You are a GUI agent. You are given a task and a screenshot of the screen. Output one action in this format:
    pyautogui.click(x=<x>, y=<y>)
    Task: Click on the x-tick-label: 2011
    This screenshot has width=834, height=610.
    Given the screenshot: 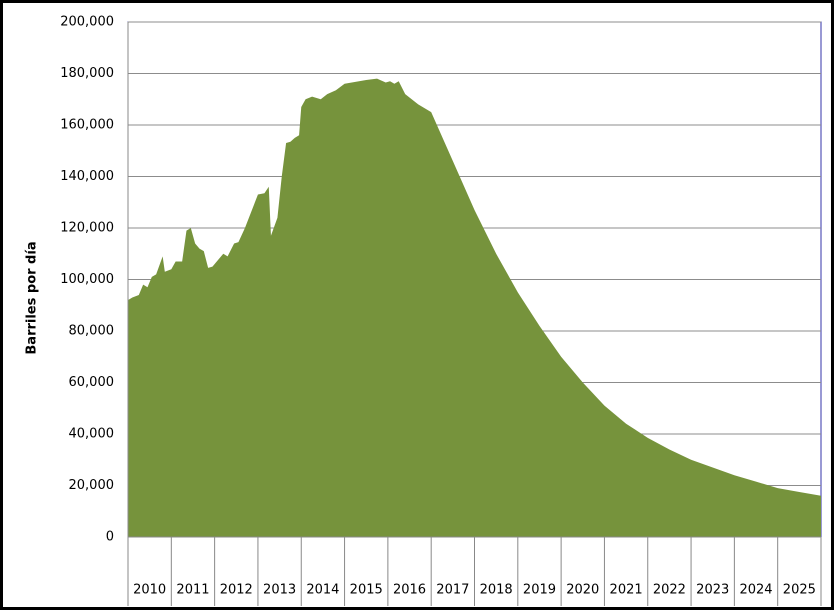 What is the action you would take?
    pyautogui.click(x=192, y=590)
    